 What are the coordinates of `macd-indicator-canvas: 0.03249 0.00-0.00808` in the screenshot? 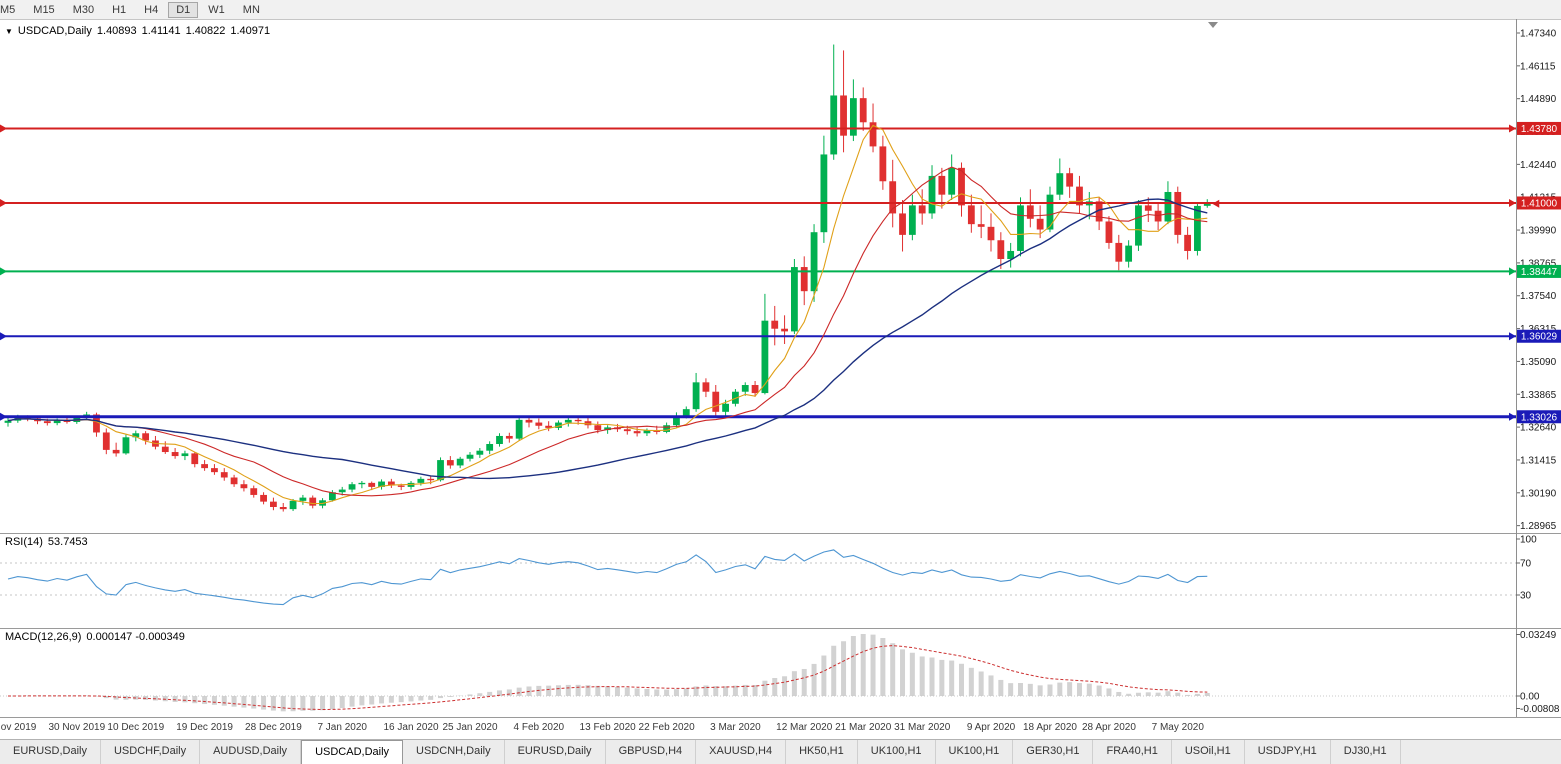 It's located at (780, 672).